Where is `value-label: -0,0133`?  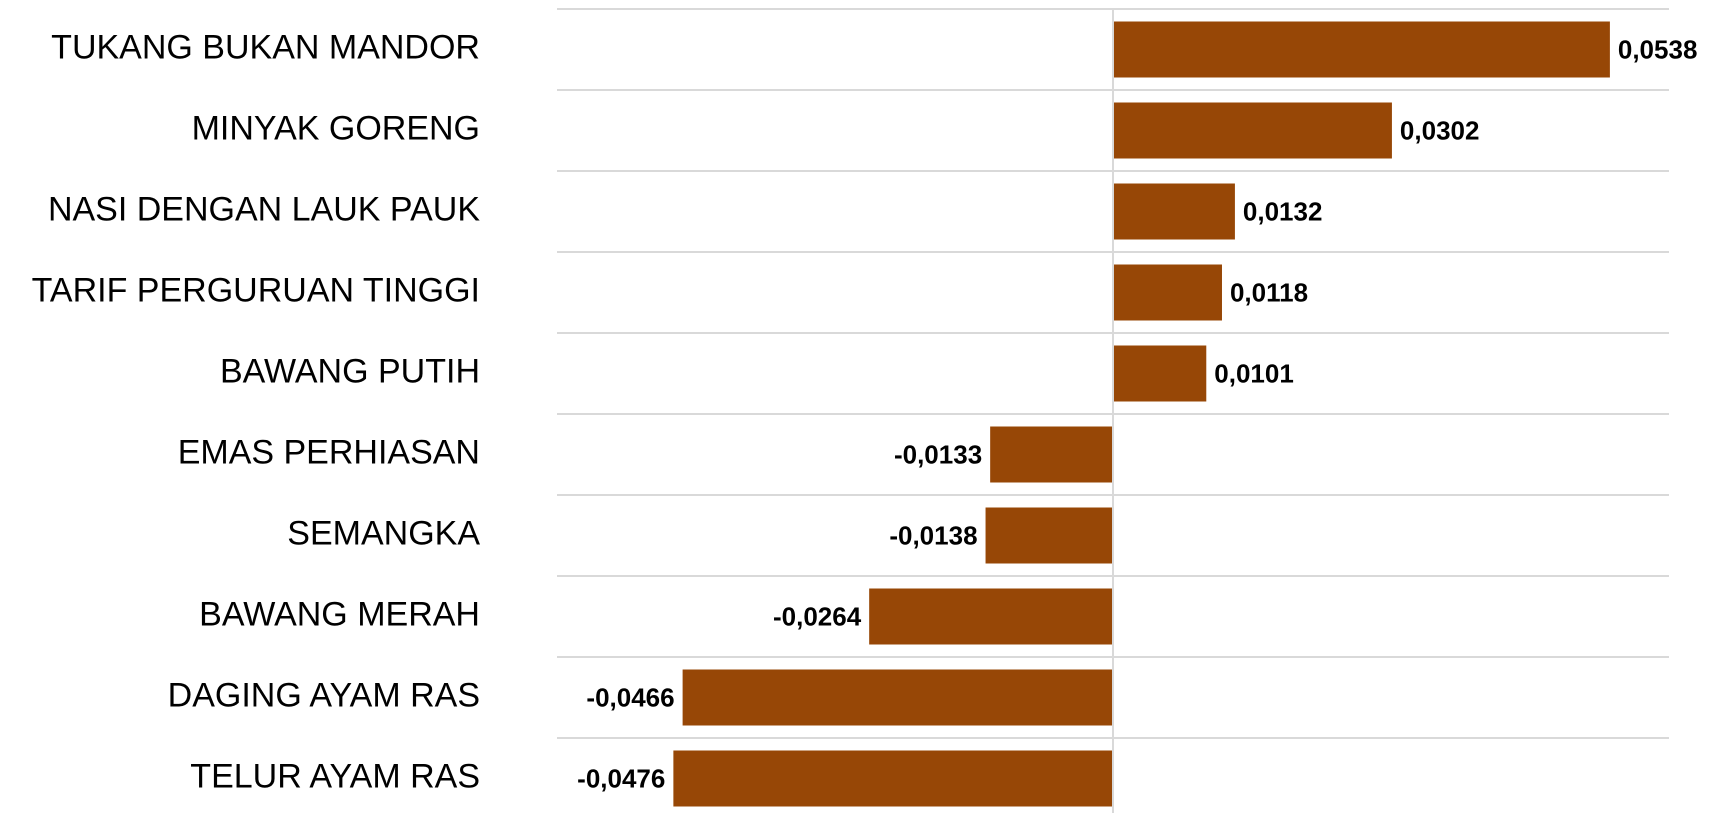 value-label: -0,0133 is located at coordinates (938, 454).